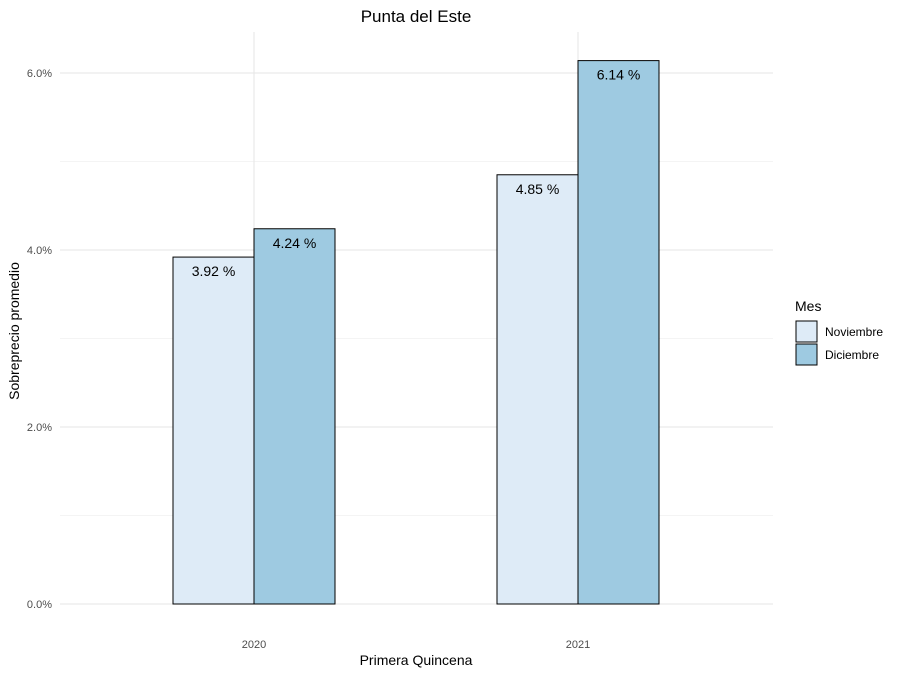 This screenshot has width=900, height=675. What do you see at coordinates (416, 645) in the screenshot?
I see `x-axis-ticks: 2020 2021` at bounding box center [416, 645].